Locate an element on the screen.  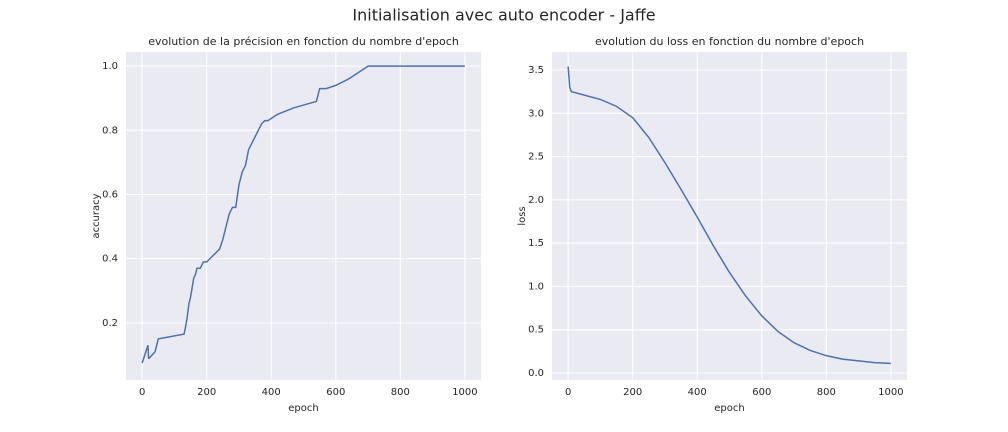
figure-title: Initialisation avec auto encoder - Jaffe is located at coordinates (503, 15).